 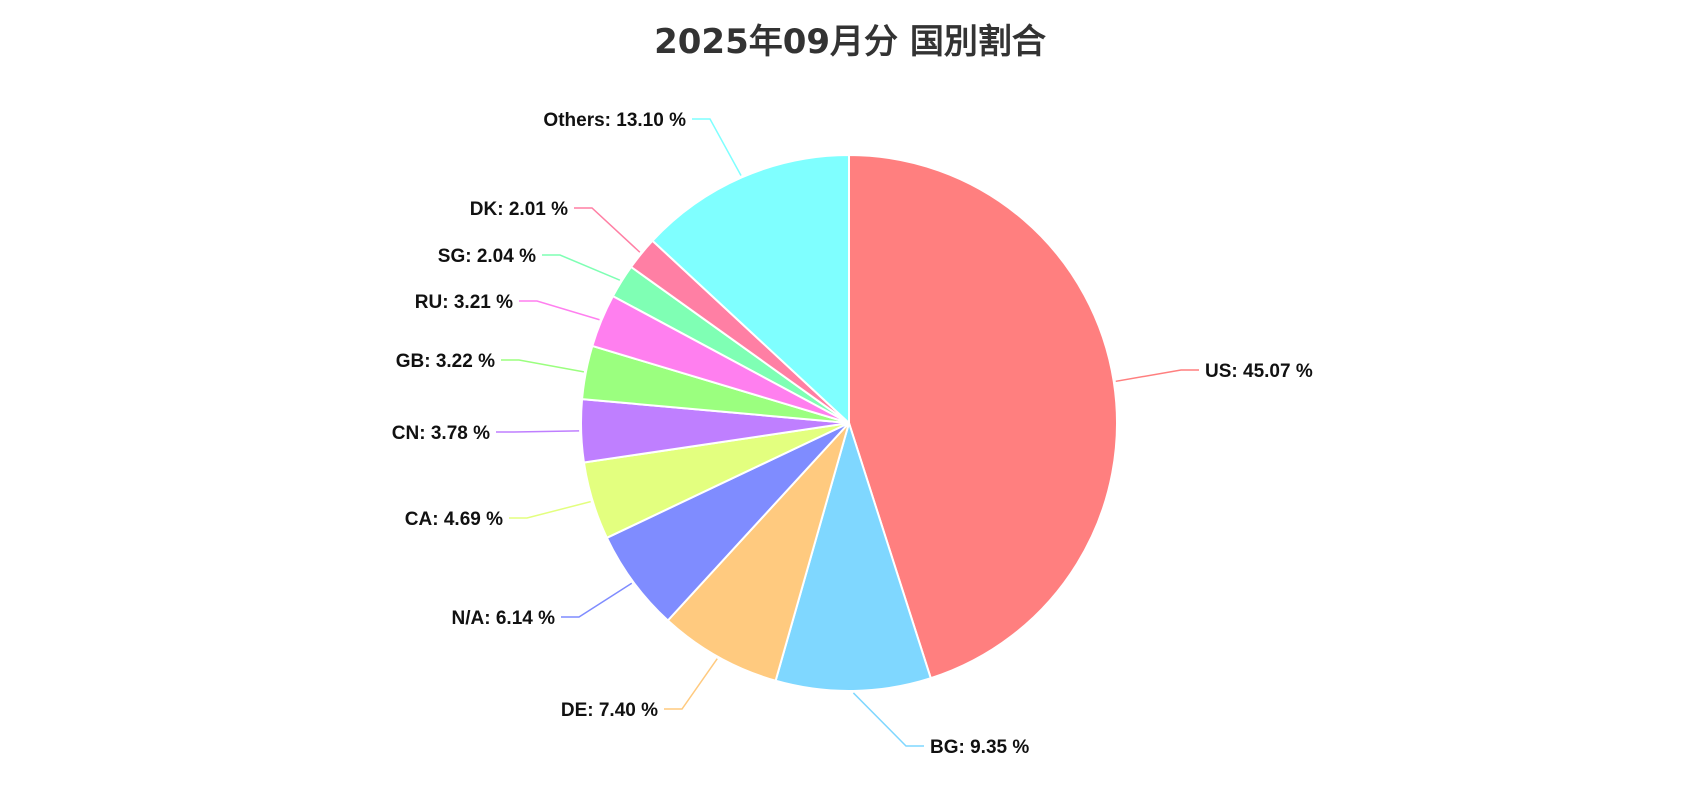 What do you see at coordinates (445, 361) in the screenshot?
I see `slice-label: GB: 3.22 %` at bounding box center [445, 361].